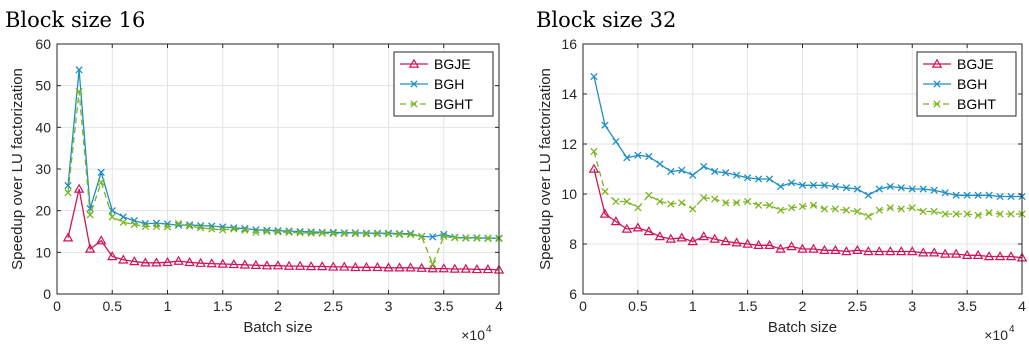 This screenshot has width=1029, height=346. I want to click on legend: BGJE BGH BGHT, so click(966, 84).